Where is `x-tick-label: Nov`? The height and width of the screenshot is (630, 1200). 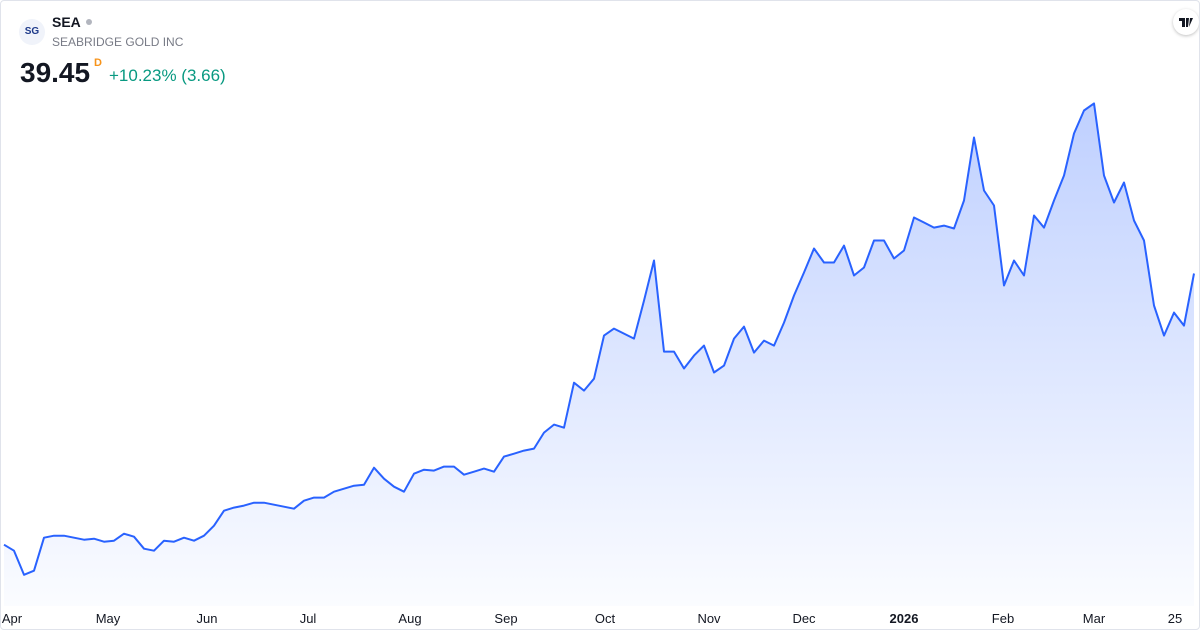 x-tick-label: Nov is located at coordinates (709, 618).